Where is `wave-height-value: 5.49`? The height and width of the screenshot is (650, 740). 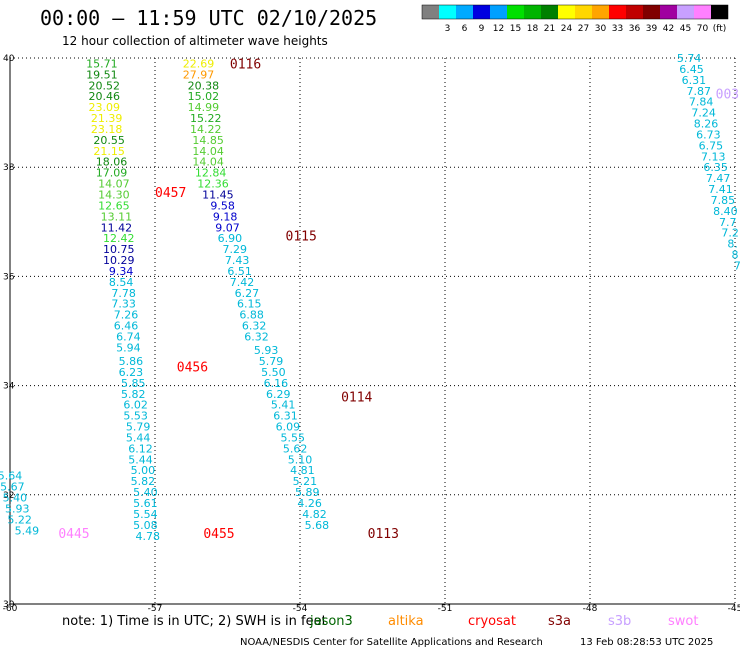 wave-height-value: 5.49 is located at coordinates (27, 530).